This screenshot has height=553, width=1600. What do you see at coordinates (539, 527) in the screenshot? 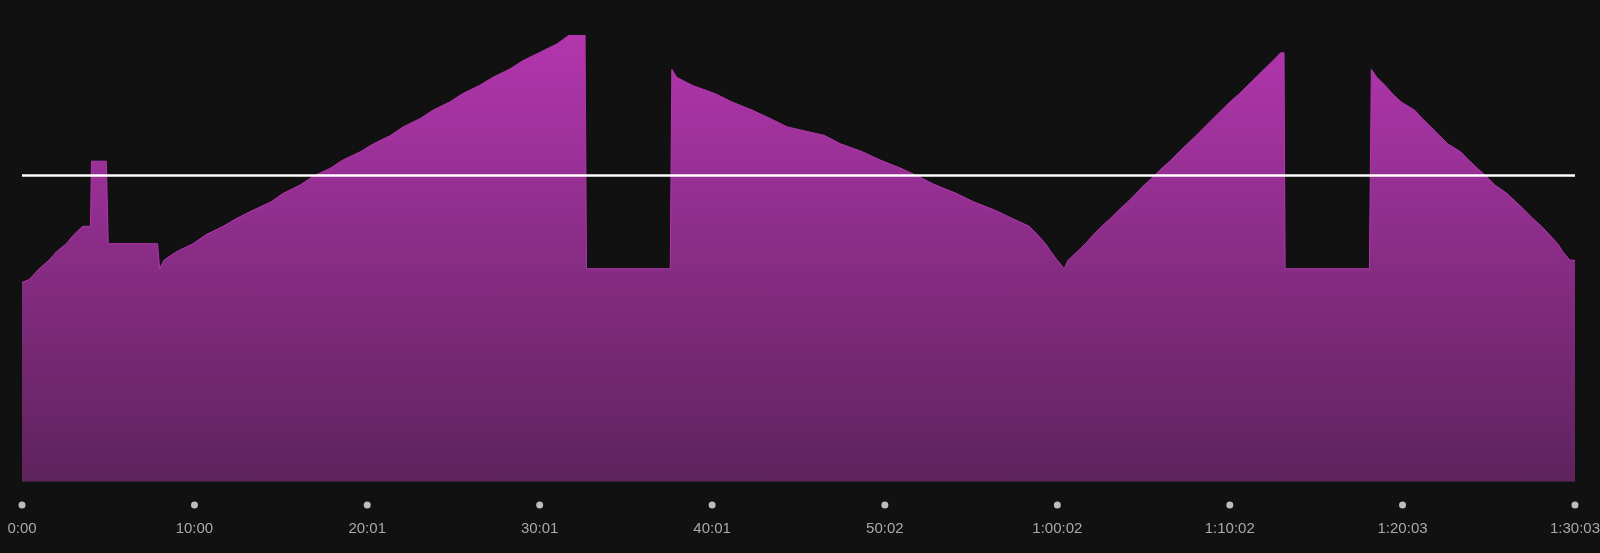
I see `x-tick-label: 30:01` at bounding box center [539, 527].